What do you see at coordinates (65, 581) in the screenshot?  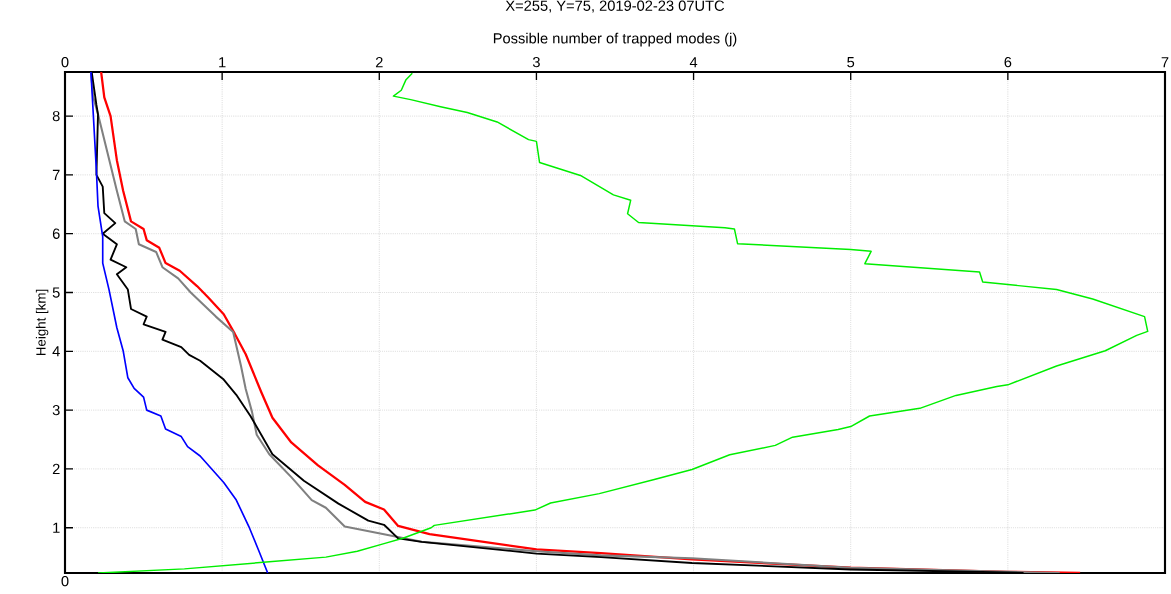 I see `text: 0` at bounding box center [65, 581].